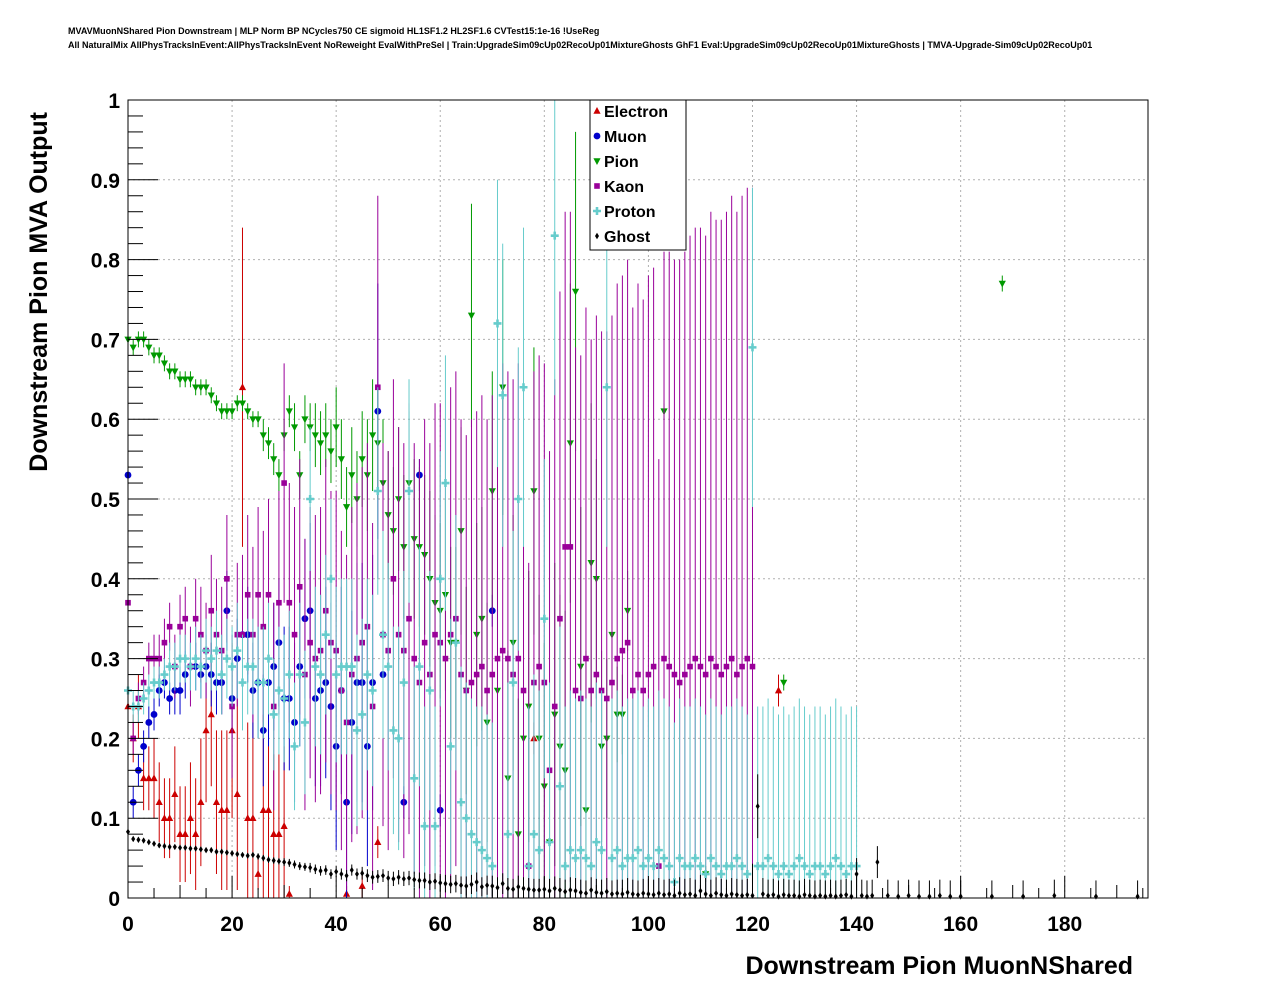 Image resolution: width=1276 pixels, height=996 pixels. What do you see at coordinates (105, 660) in the screenshot?
I see `y-tick-label: 0.3` at bounding box center [105, 660].